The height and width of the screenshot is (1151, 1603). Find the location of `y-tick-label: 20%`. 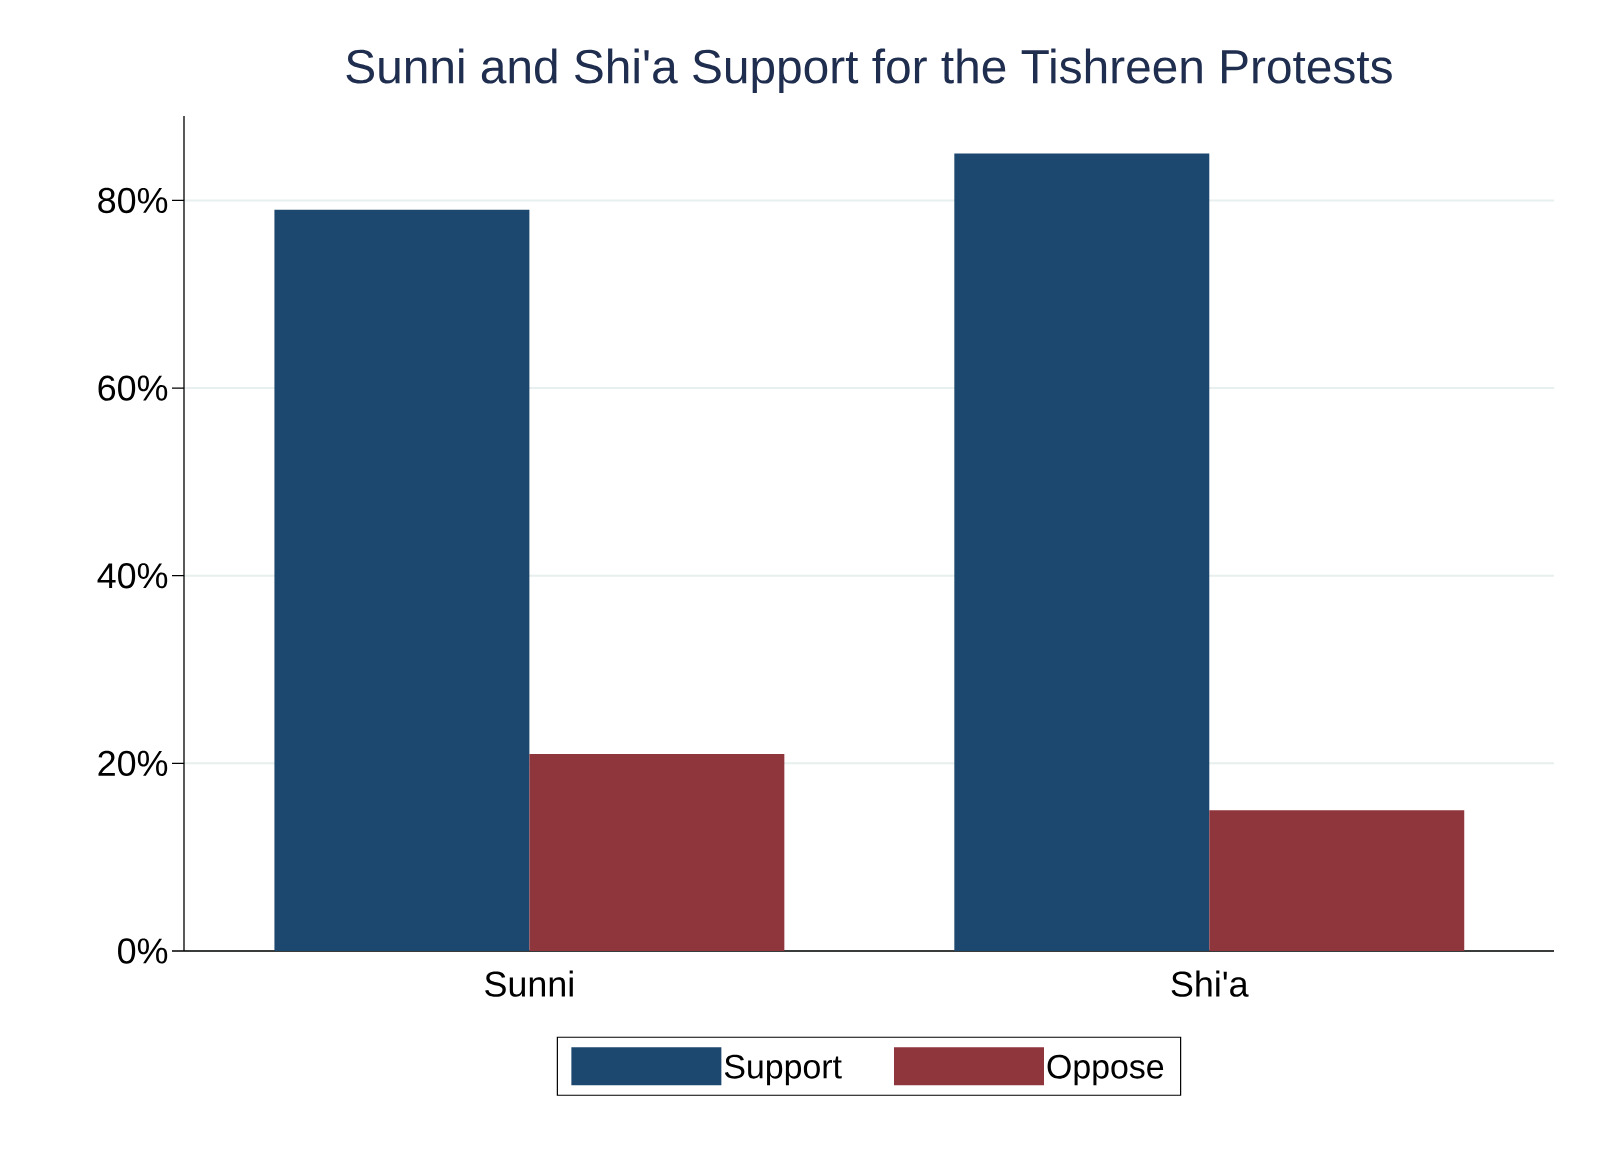

y-tick-label: 20% is located at coordinates (133, 763).